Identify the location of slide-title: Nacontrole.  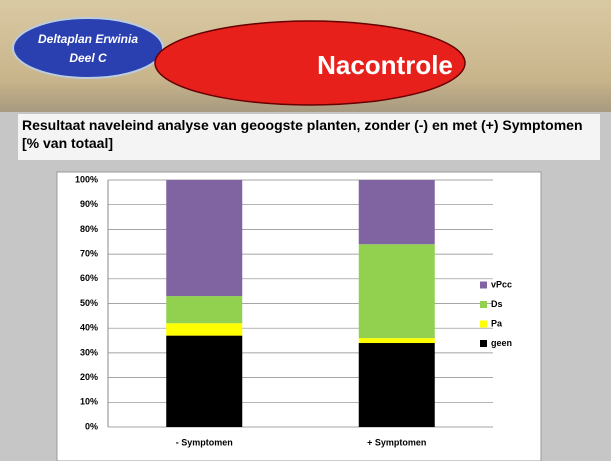
(385, 65).